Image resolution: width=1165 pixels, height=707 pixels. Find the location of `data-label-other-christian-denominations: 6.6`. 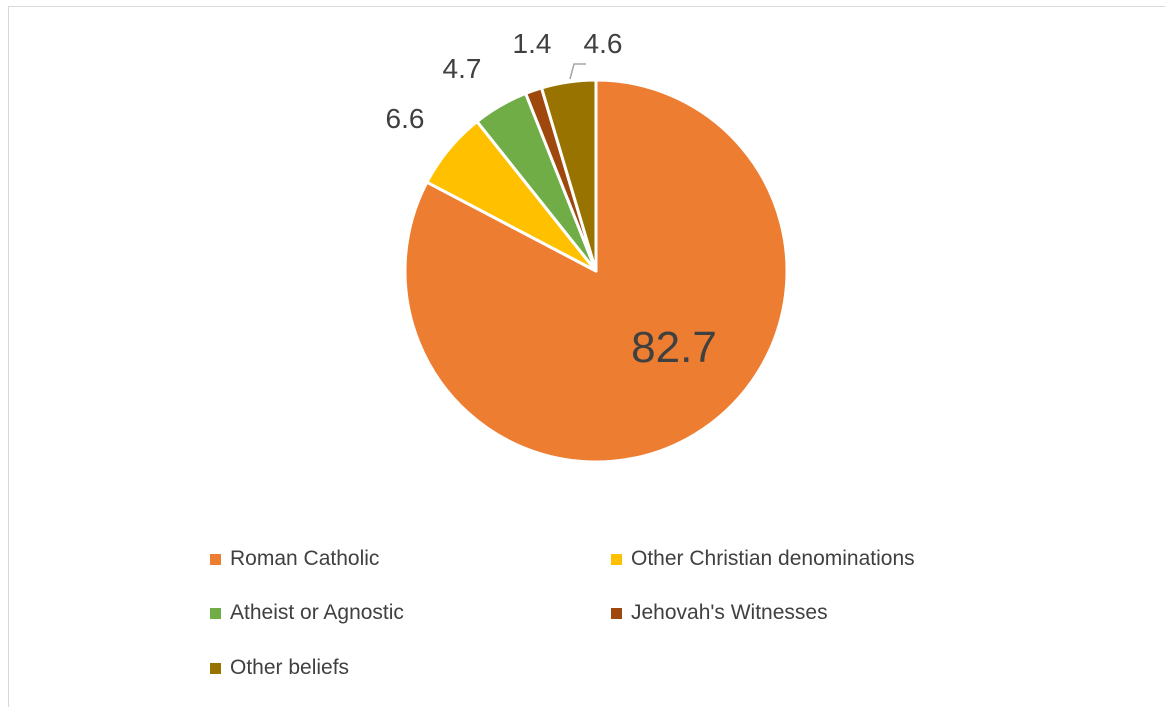

data-label-other-christian-denominations: 6.6 is located at coordinates (405, 118).